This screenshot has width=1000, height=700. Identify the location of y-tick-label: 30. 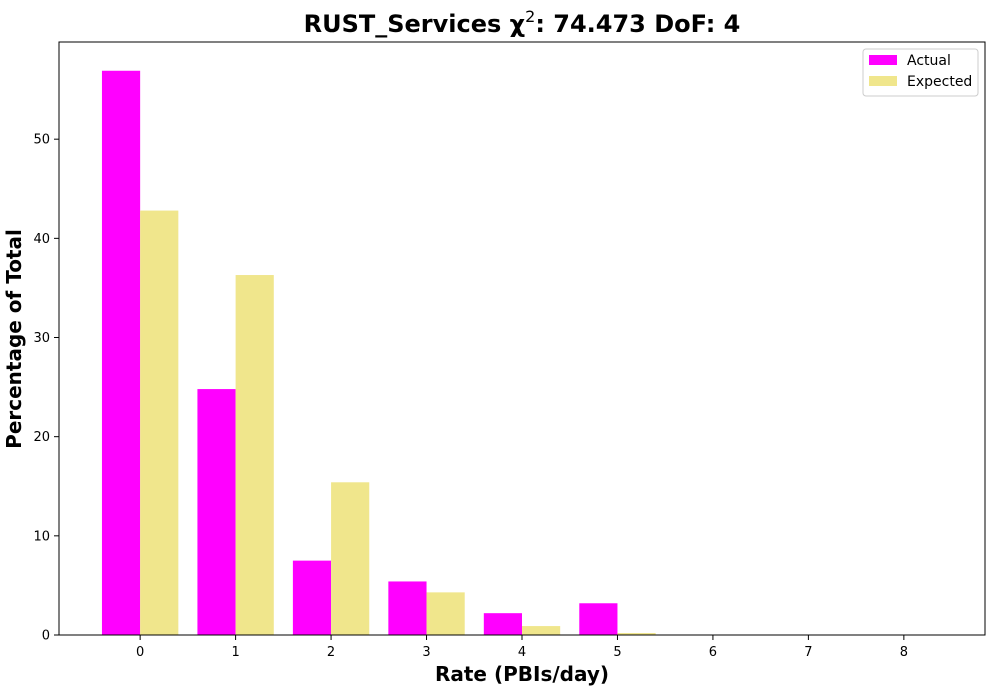
(41, 338).